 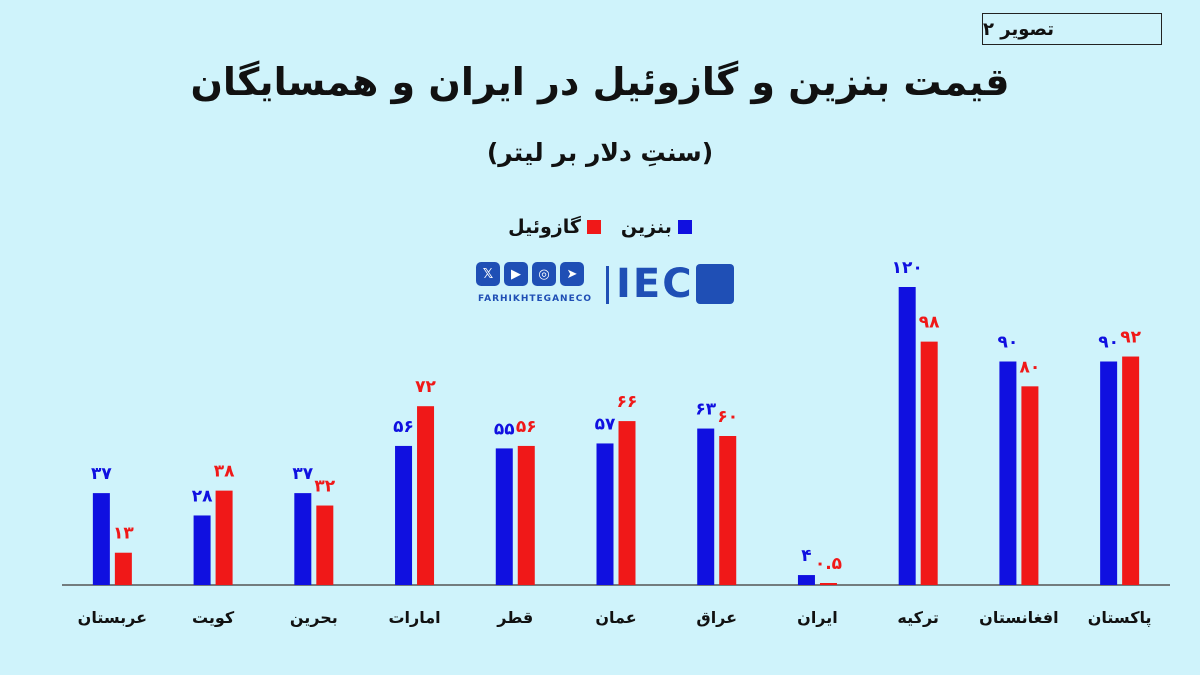 I want to click on data-label-diesel-1: ۳۸, so click(x=224, y=472).